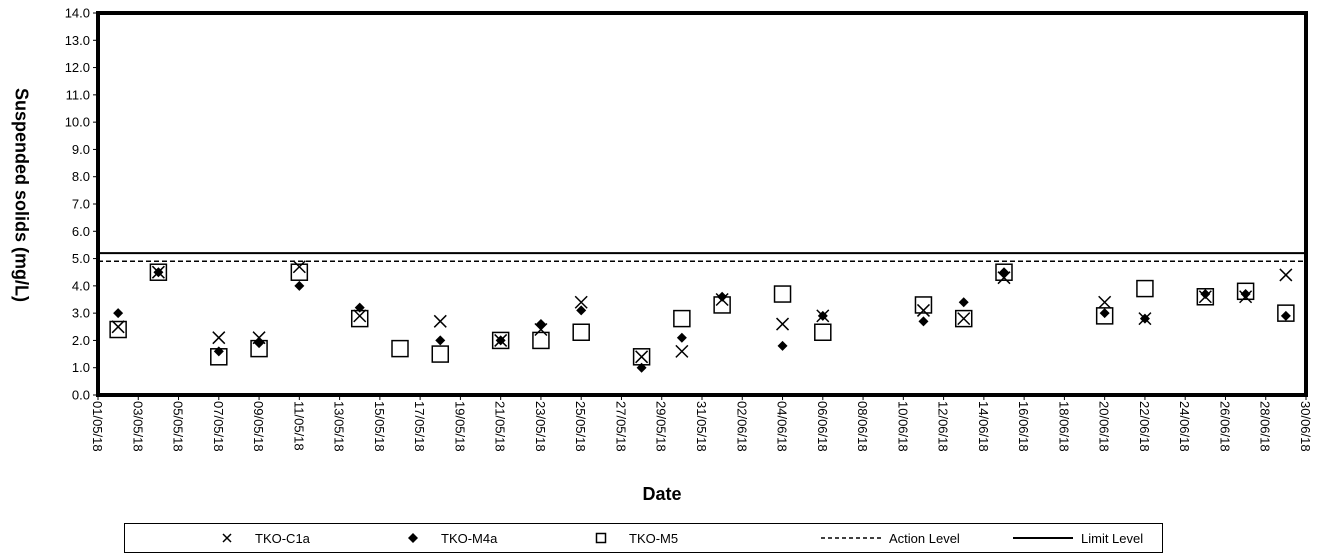 Image resolution: width=1324 pixels, height=554 pixels. What do you see at coordinates (1078, 538) in the screenshot?
I see `legend-item-limit-level: Limit Level` at bounding box center [1078, 538].